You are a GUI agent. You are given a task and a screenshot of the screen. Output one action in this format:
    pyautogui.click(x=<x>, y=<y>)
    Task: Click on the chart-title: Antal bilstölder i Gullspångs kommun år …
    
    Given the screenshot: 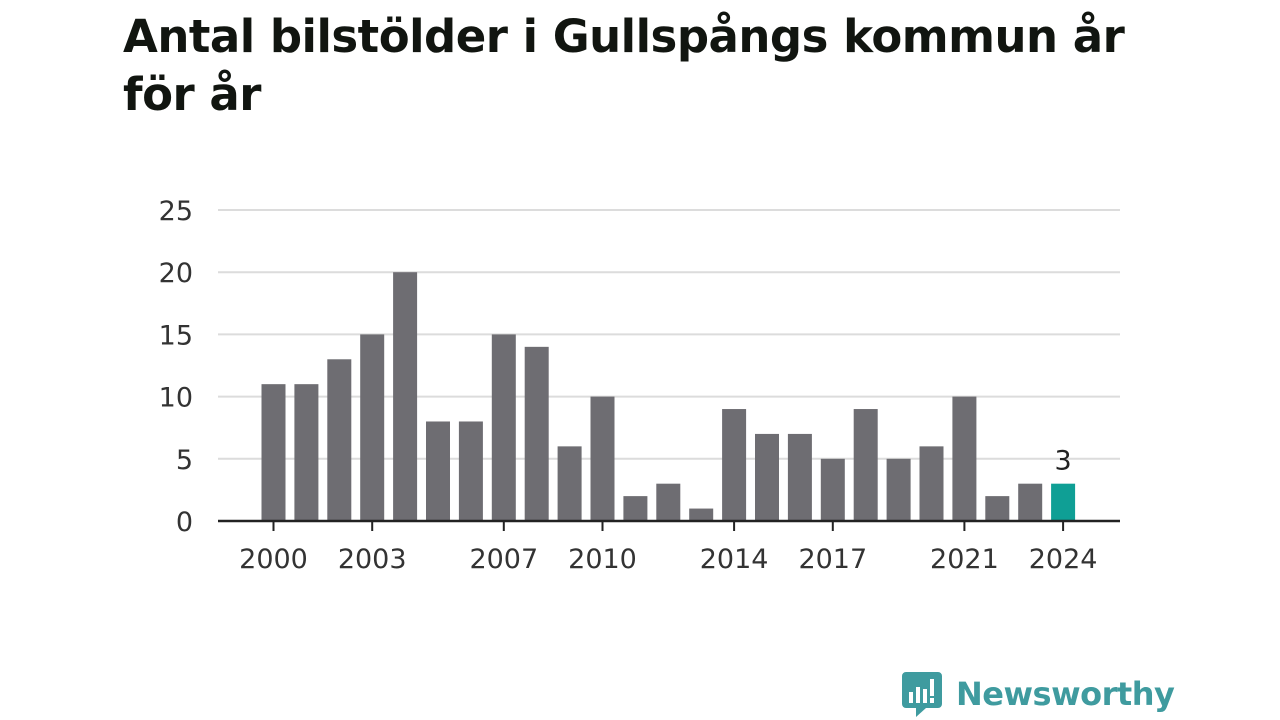 What is the action you would take?
    pyautogui.click(x=624, y=65)
    